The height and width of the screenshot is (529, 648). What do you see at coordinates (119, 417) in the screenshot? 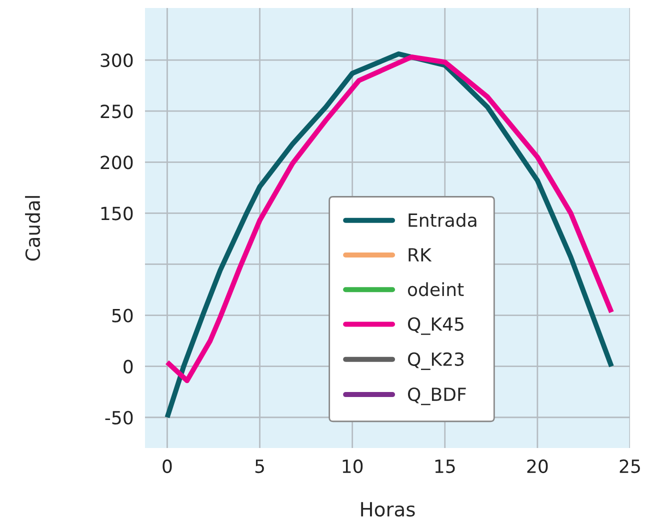
I see `y-tick-label: -50` at bounding box center [119, 417].